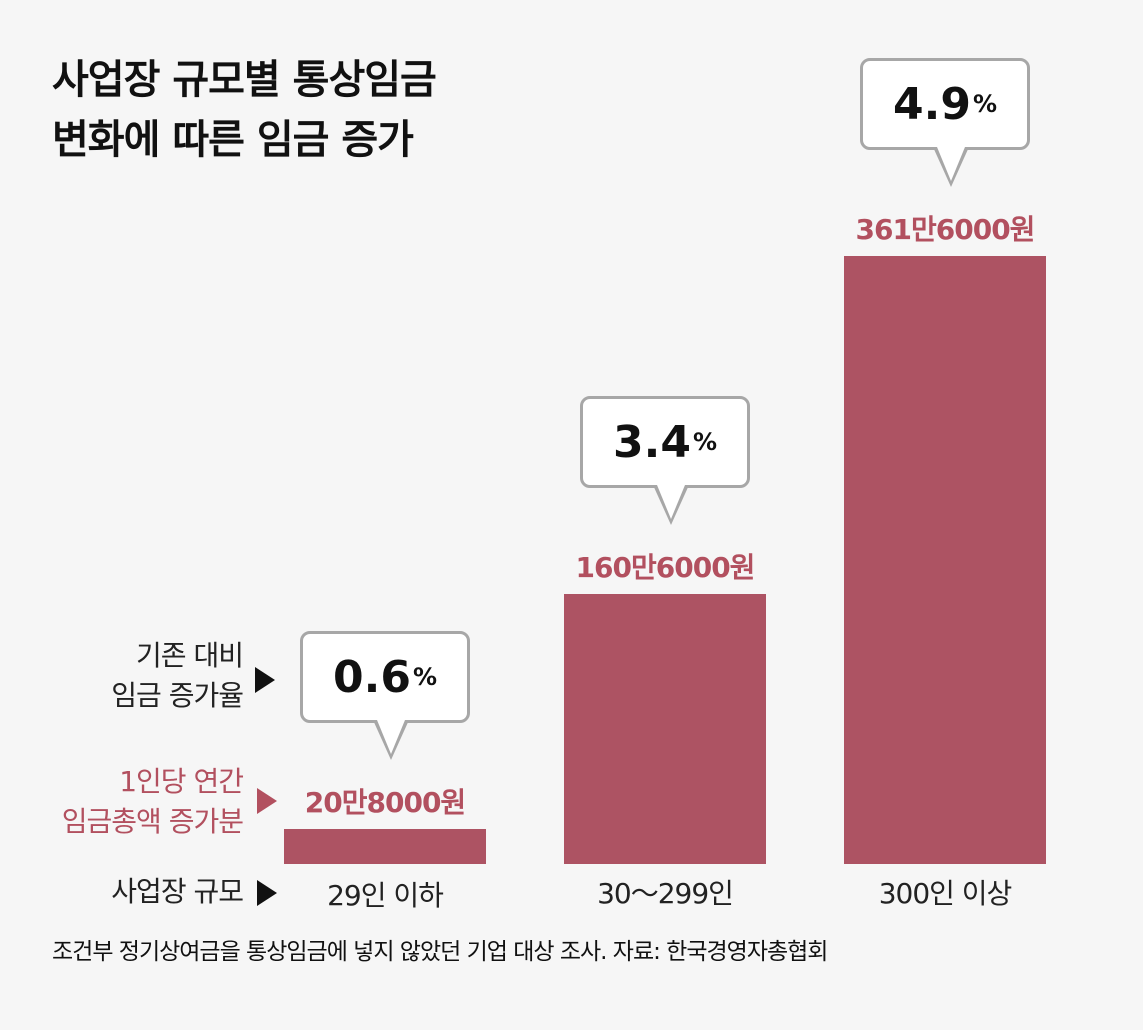 Image resolution: width=1143 pixels, height=1030 pixels. I want to click on bar-2-rate-bubble: 3.4%, so click(665, 460).